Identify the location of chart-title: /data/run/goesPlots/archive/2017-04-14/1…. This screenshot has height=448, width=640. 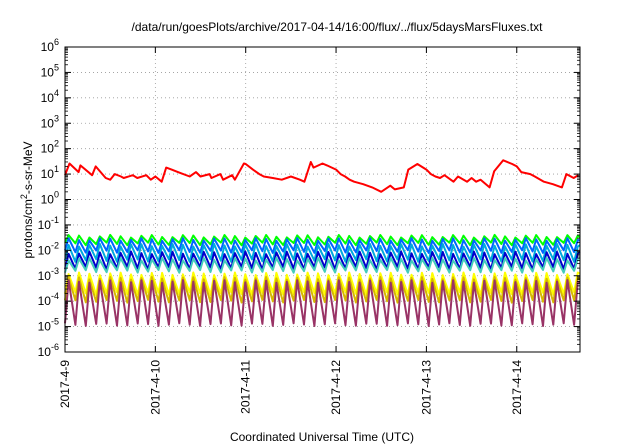
(338, 27).